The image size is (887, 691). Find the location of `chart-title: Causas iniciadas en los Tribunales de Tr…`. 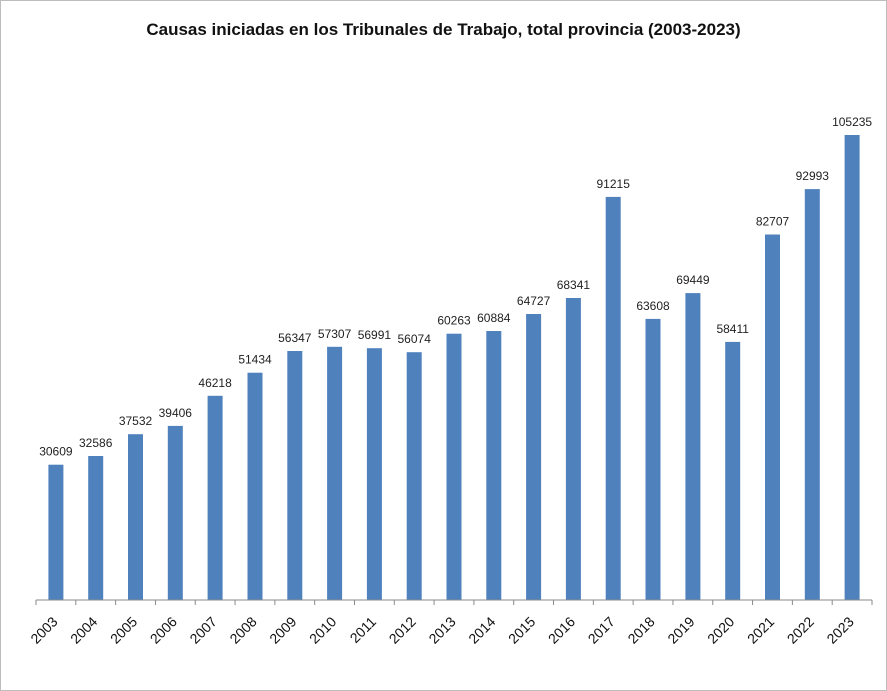

chart-title: Causas iniciadas en los Tribunales de Tr… is located at coordinates (443, 29).